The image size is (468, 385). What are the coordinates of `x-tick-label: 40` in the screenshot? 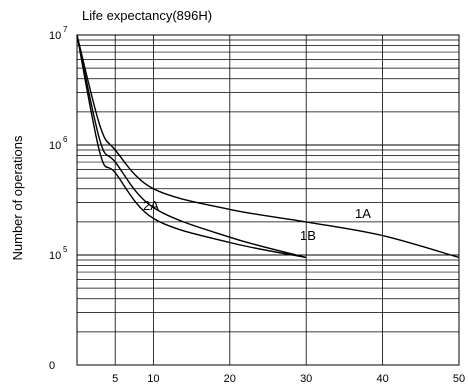 It's located at (382, 379).